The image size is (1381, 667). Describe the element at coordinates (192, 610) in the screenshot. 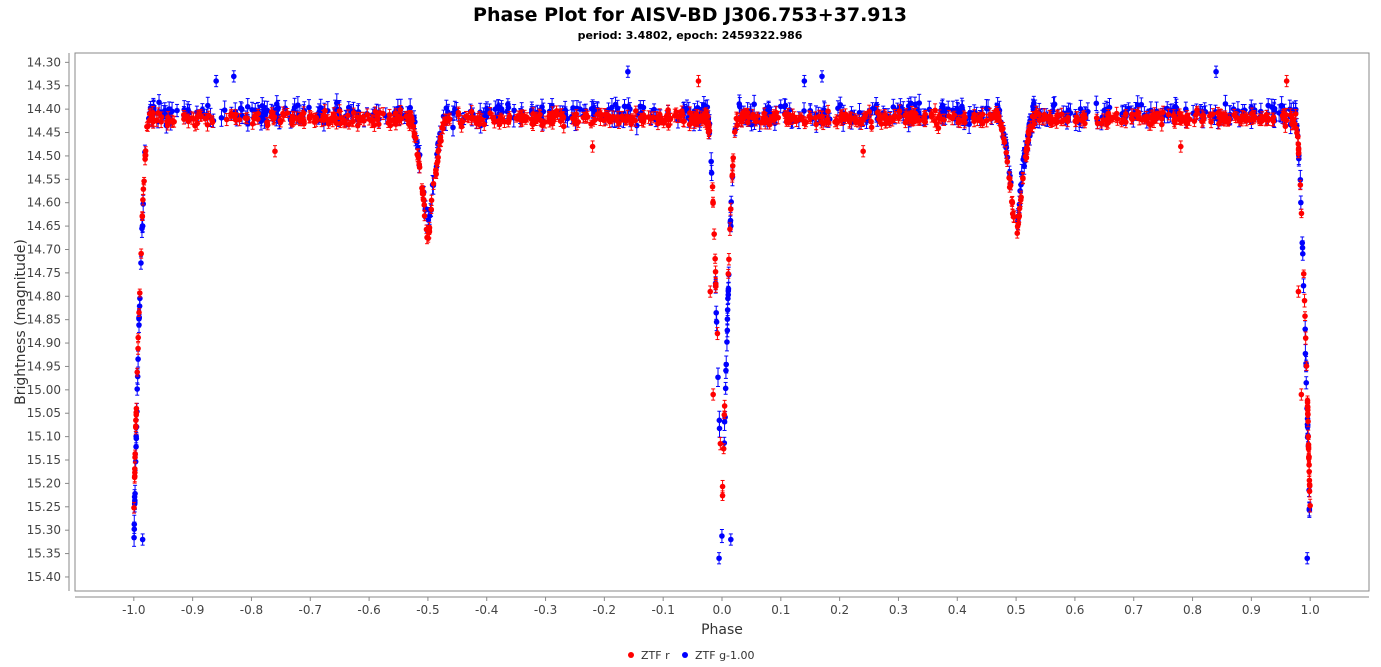

I see `x-tick-label: -0.9` at that location.